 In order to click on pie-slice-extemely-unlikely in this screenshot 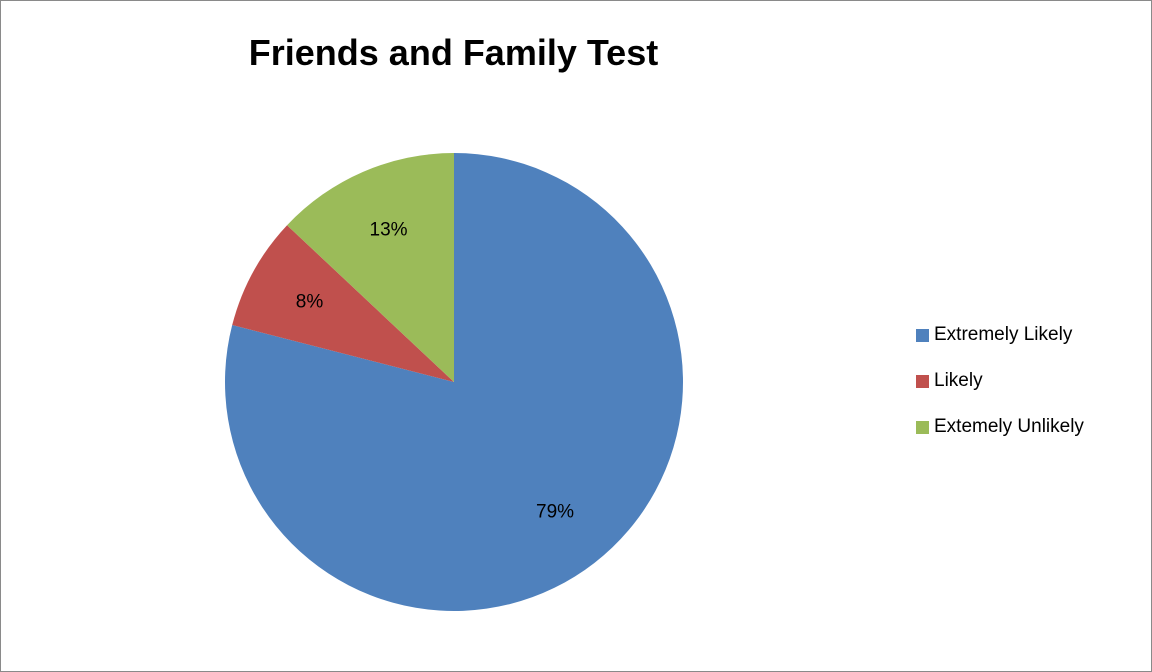, I will do `click(370, 267)`.